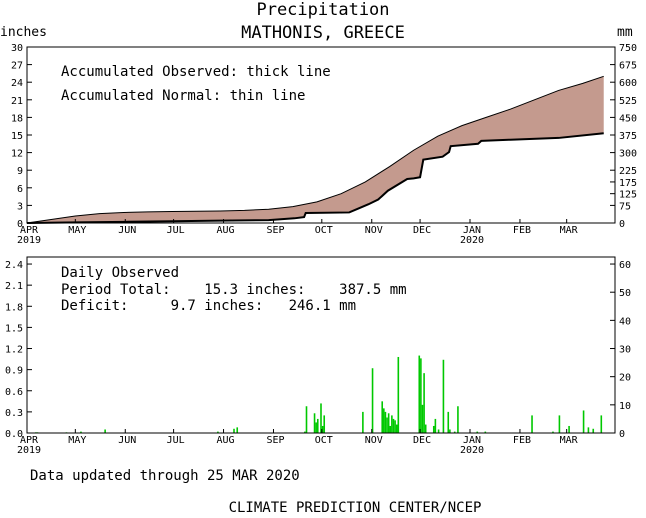 This screenshot has height=518, width=646. I want to click on observed-legend-text: Accumulated Observed: thick line, so click(196, 72).